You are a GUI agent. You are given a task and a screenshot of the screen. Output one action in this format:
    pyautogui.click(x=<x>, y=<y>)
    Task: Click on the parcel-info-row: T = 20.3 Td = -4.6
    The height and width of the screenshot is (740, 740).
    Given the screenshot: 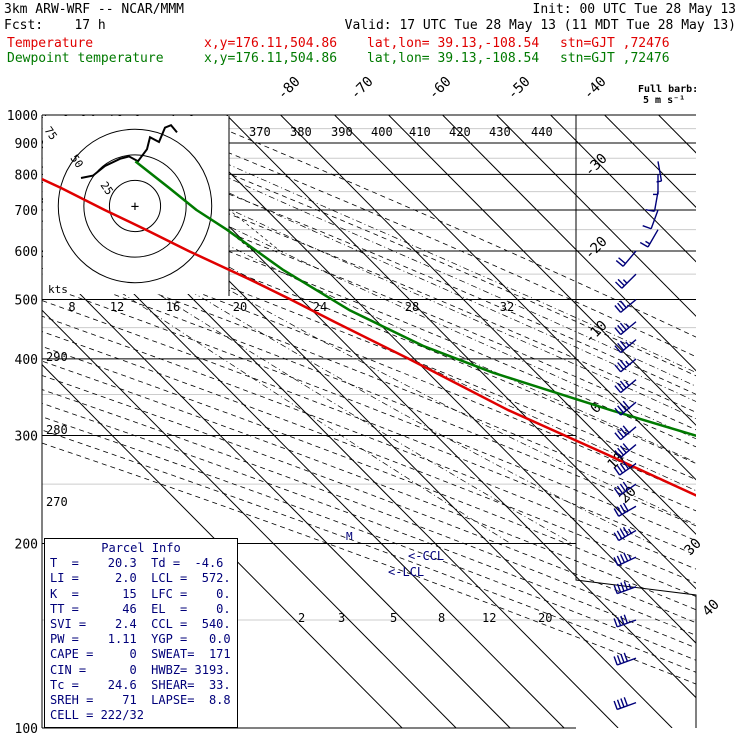 What is the action you would take?
    pyautogui.click(x=137, y=563)
    